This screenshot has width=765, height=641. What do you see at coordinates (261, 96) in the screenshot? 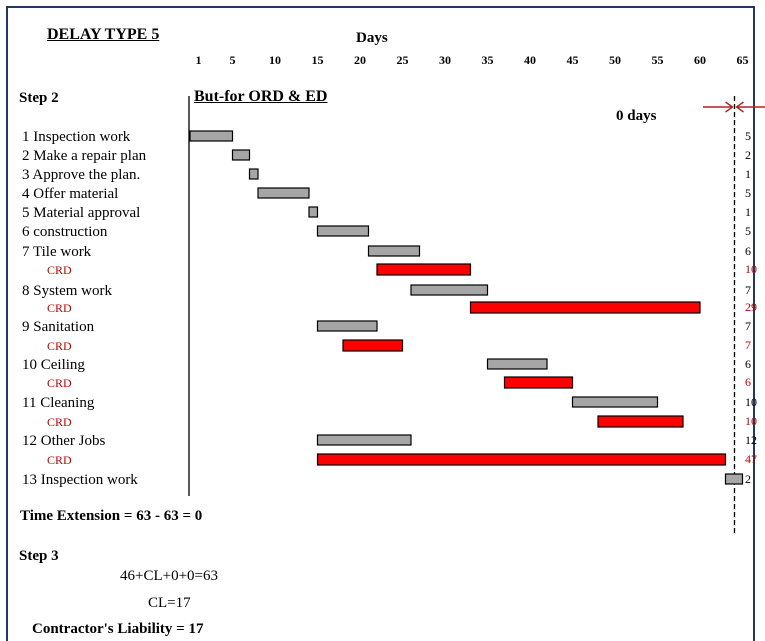
I see `scenario-label: But-for ORD & ED` at bounding box center [261, 96].